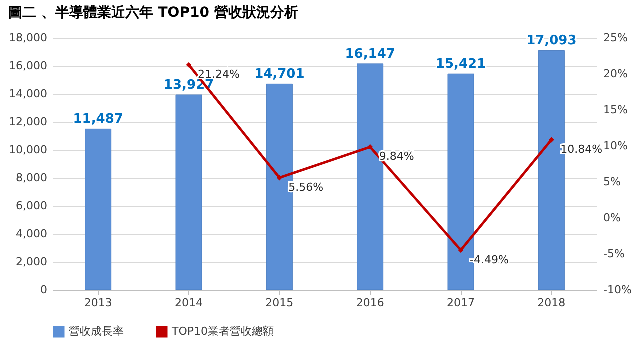  I want to click on y2-tick-label: 20%, so click(616, 74).